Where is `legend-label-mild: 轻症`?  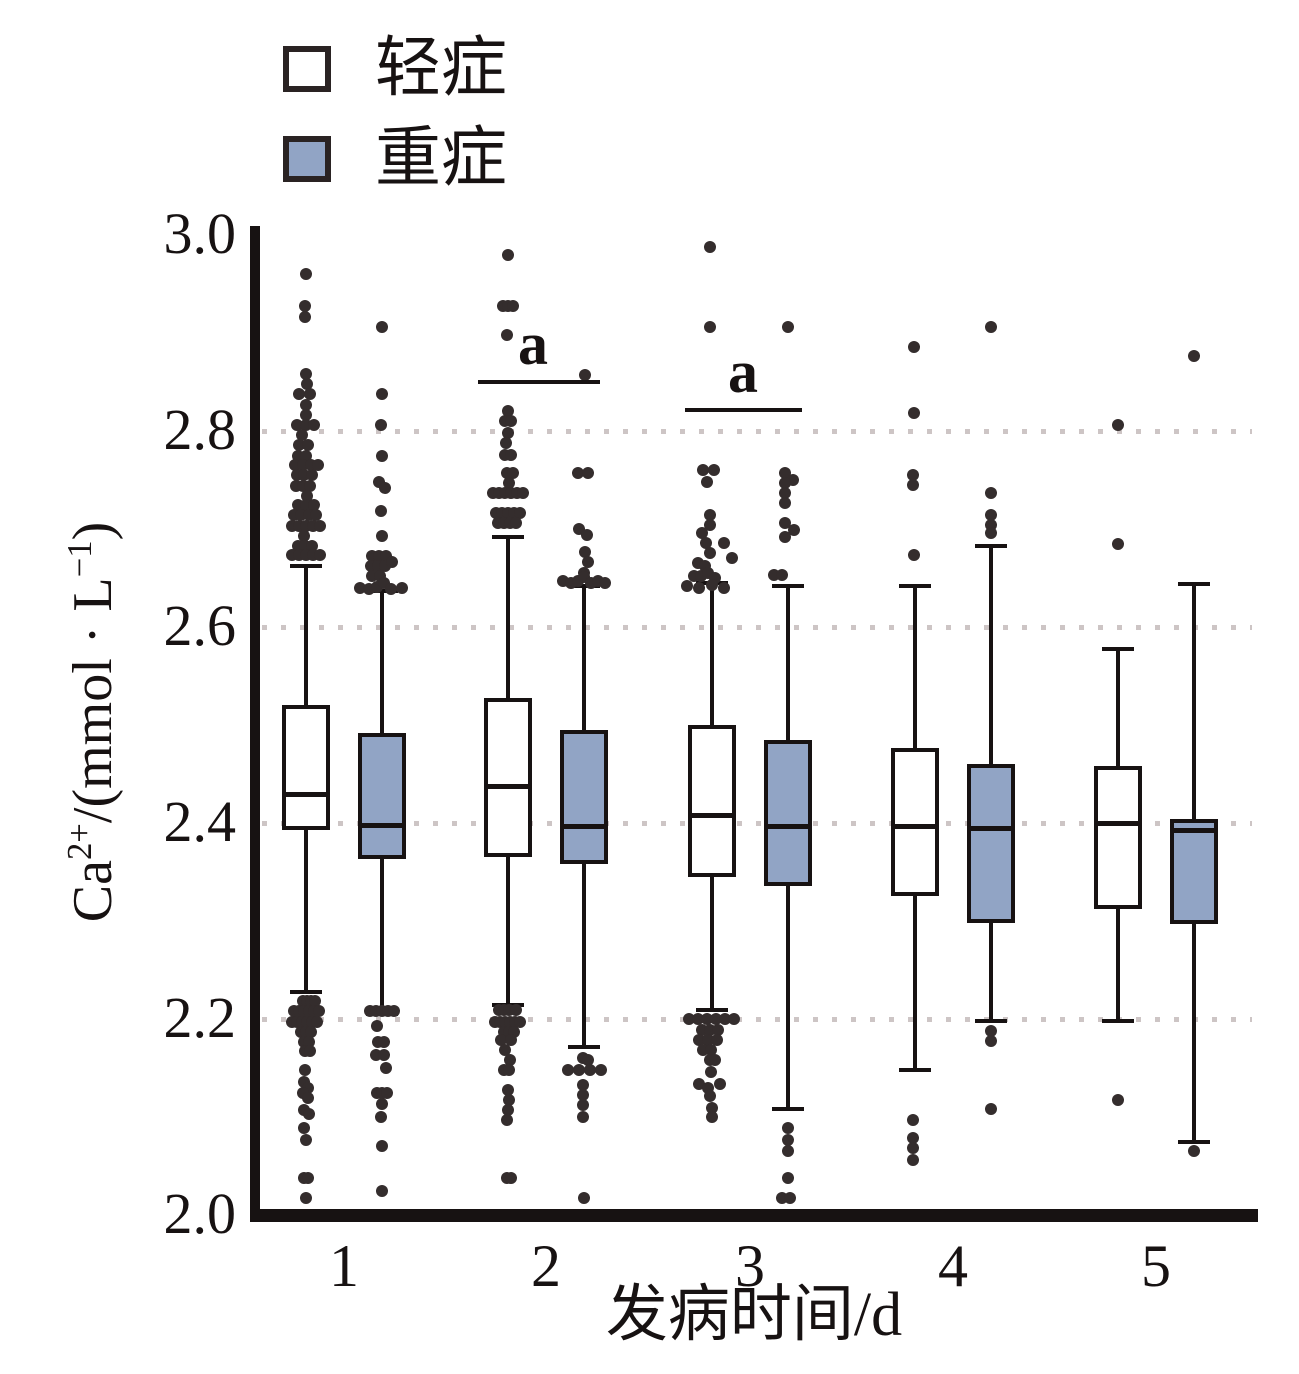 legend-label-mild: 轻症 is located at coordinates (441, 68).